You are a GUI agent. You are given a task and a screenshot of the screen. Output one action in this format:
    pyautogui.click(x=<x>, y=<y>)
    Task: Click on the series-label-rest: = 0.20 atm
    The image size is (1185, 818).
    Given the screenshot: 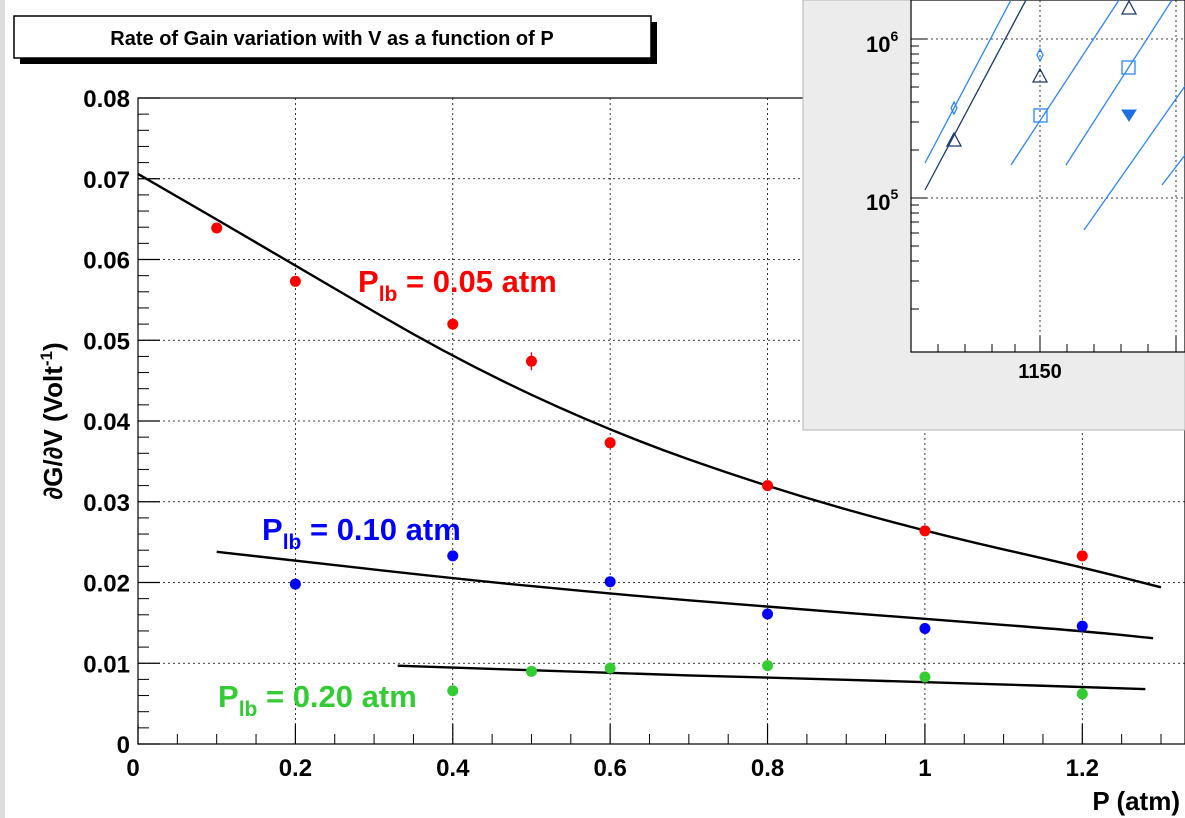 What is the action you would take?
    pyautogui.click(x=336, y=696)
    